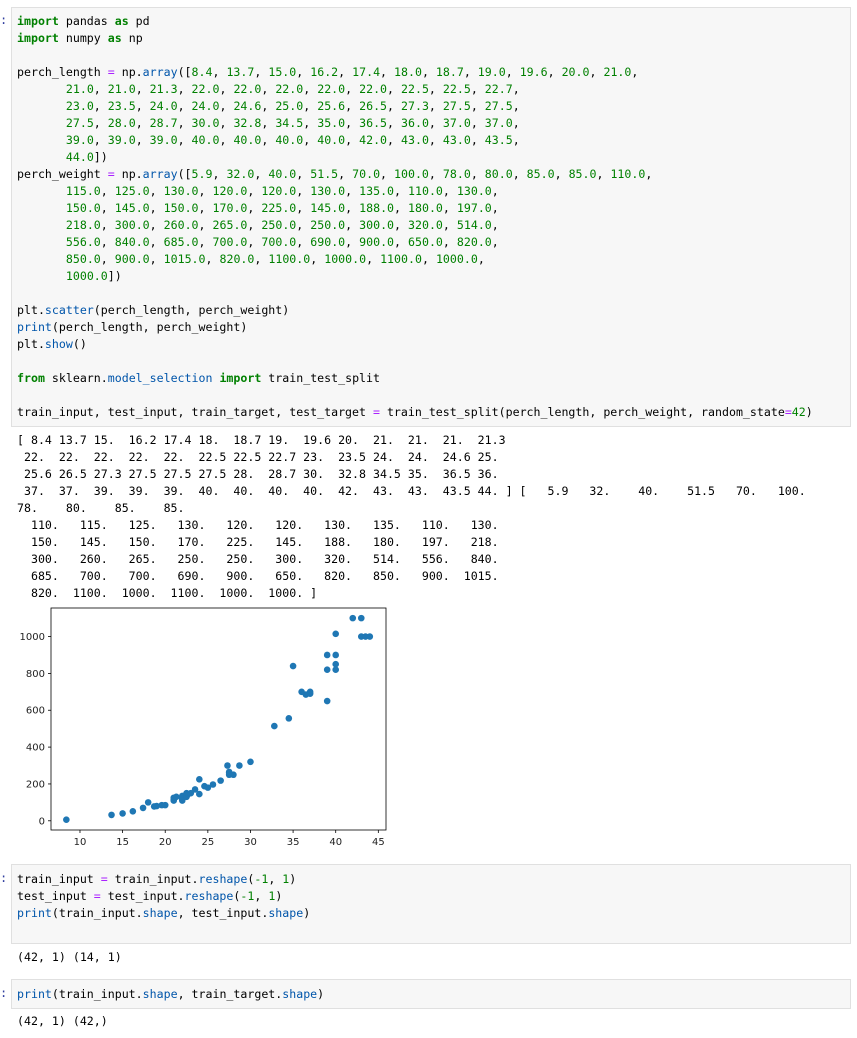 This screenshot has width=857, height=1038. I want to click on code-token: 22.7, so click(498, 89).